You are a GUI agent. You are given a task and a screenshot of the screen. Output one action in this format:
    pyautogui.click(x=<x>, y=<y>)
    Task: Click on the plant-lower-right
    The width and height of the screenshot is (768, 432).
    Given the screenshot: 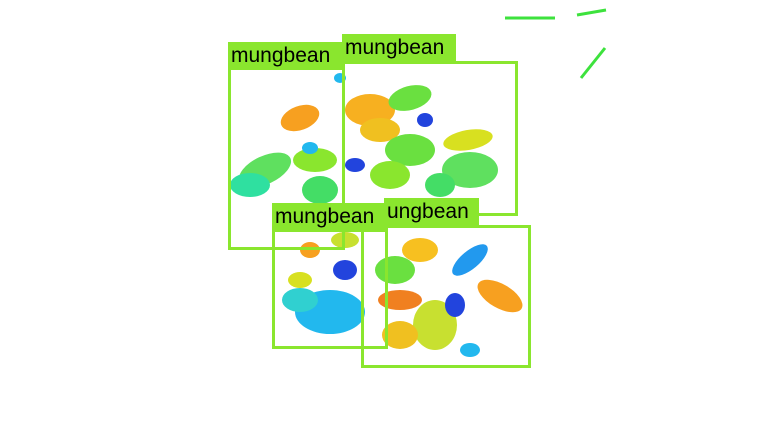 What is the action you would take?
    pyautogui.click(x=449, y=297)
    